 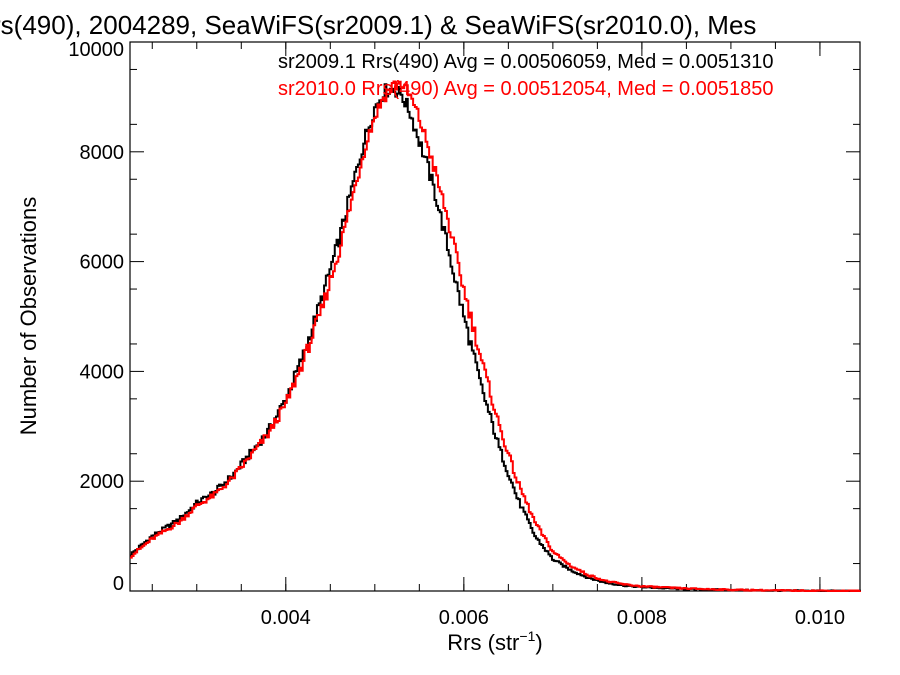 What do you see at coordinates (118, 584) in the screenshot?
I see `y-tick-label: 0` at bounding box center [118, 584].